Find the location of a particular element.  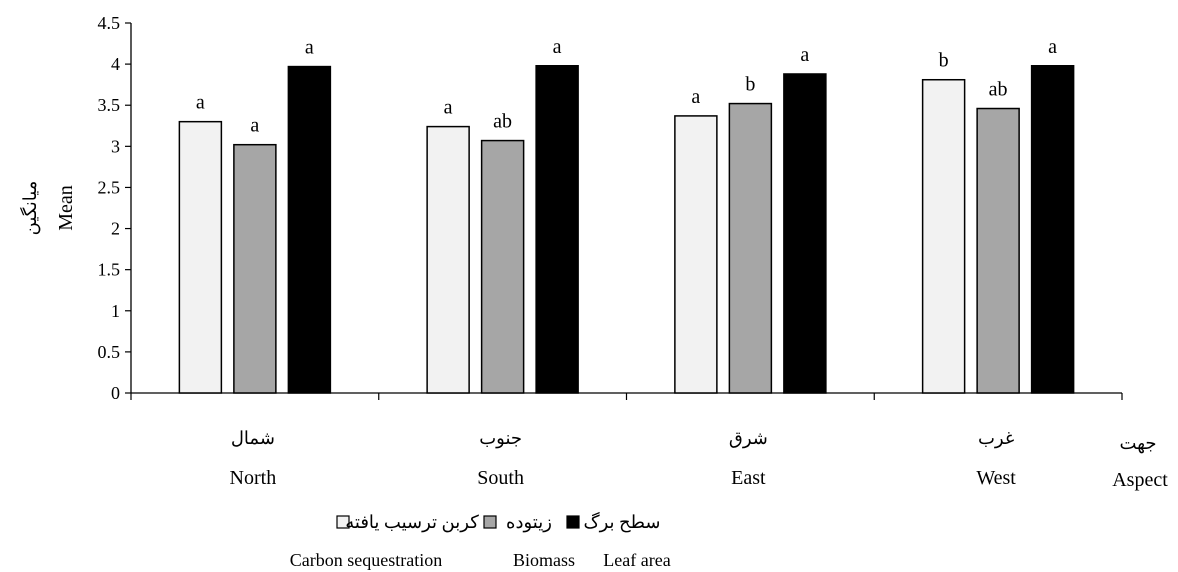

legend-swatch-carbon is located at coordinates (343, 522).